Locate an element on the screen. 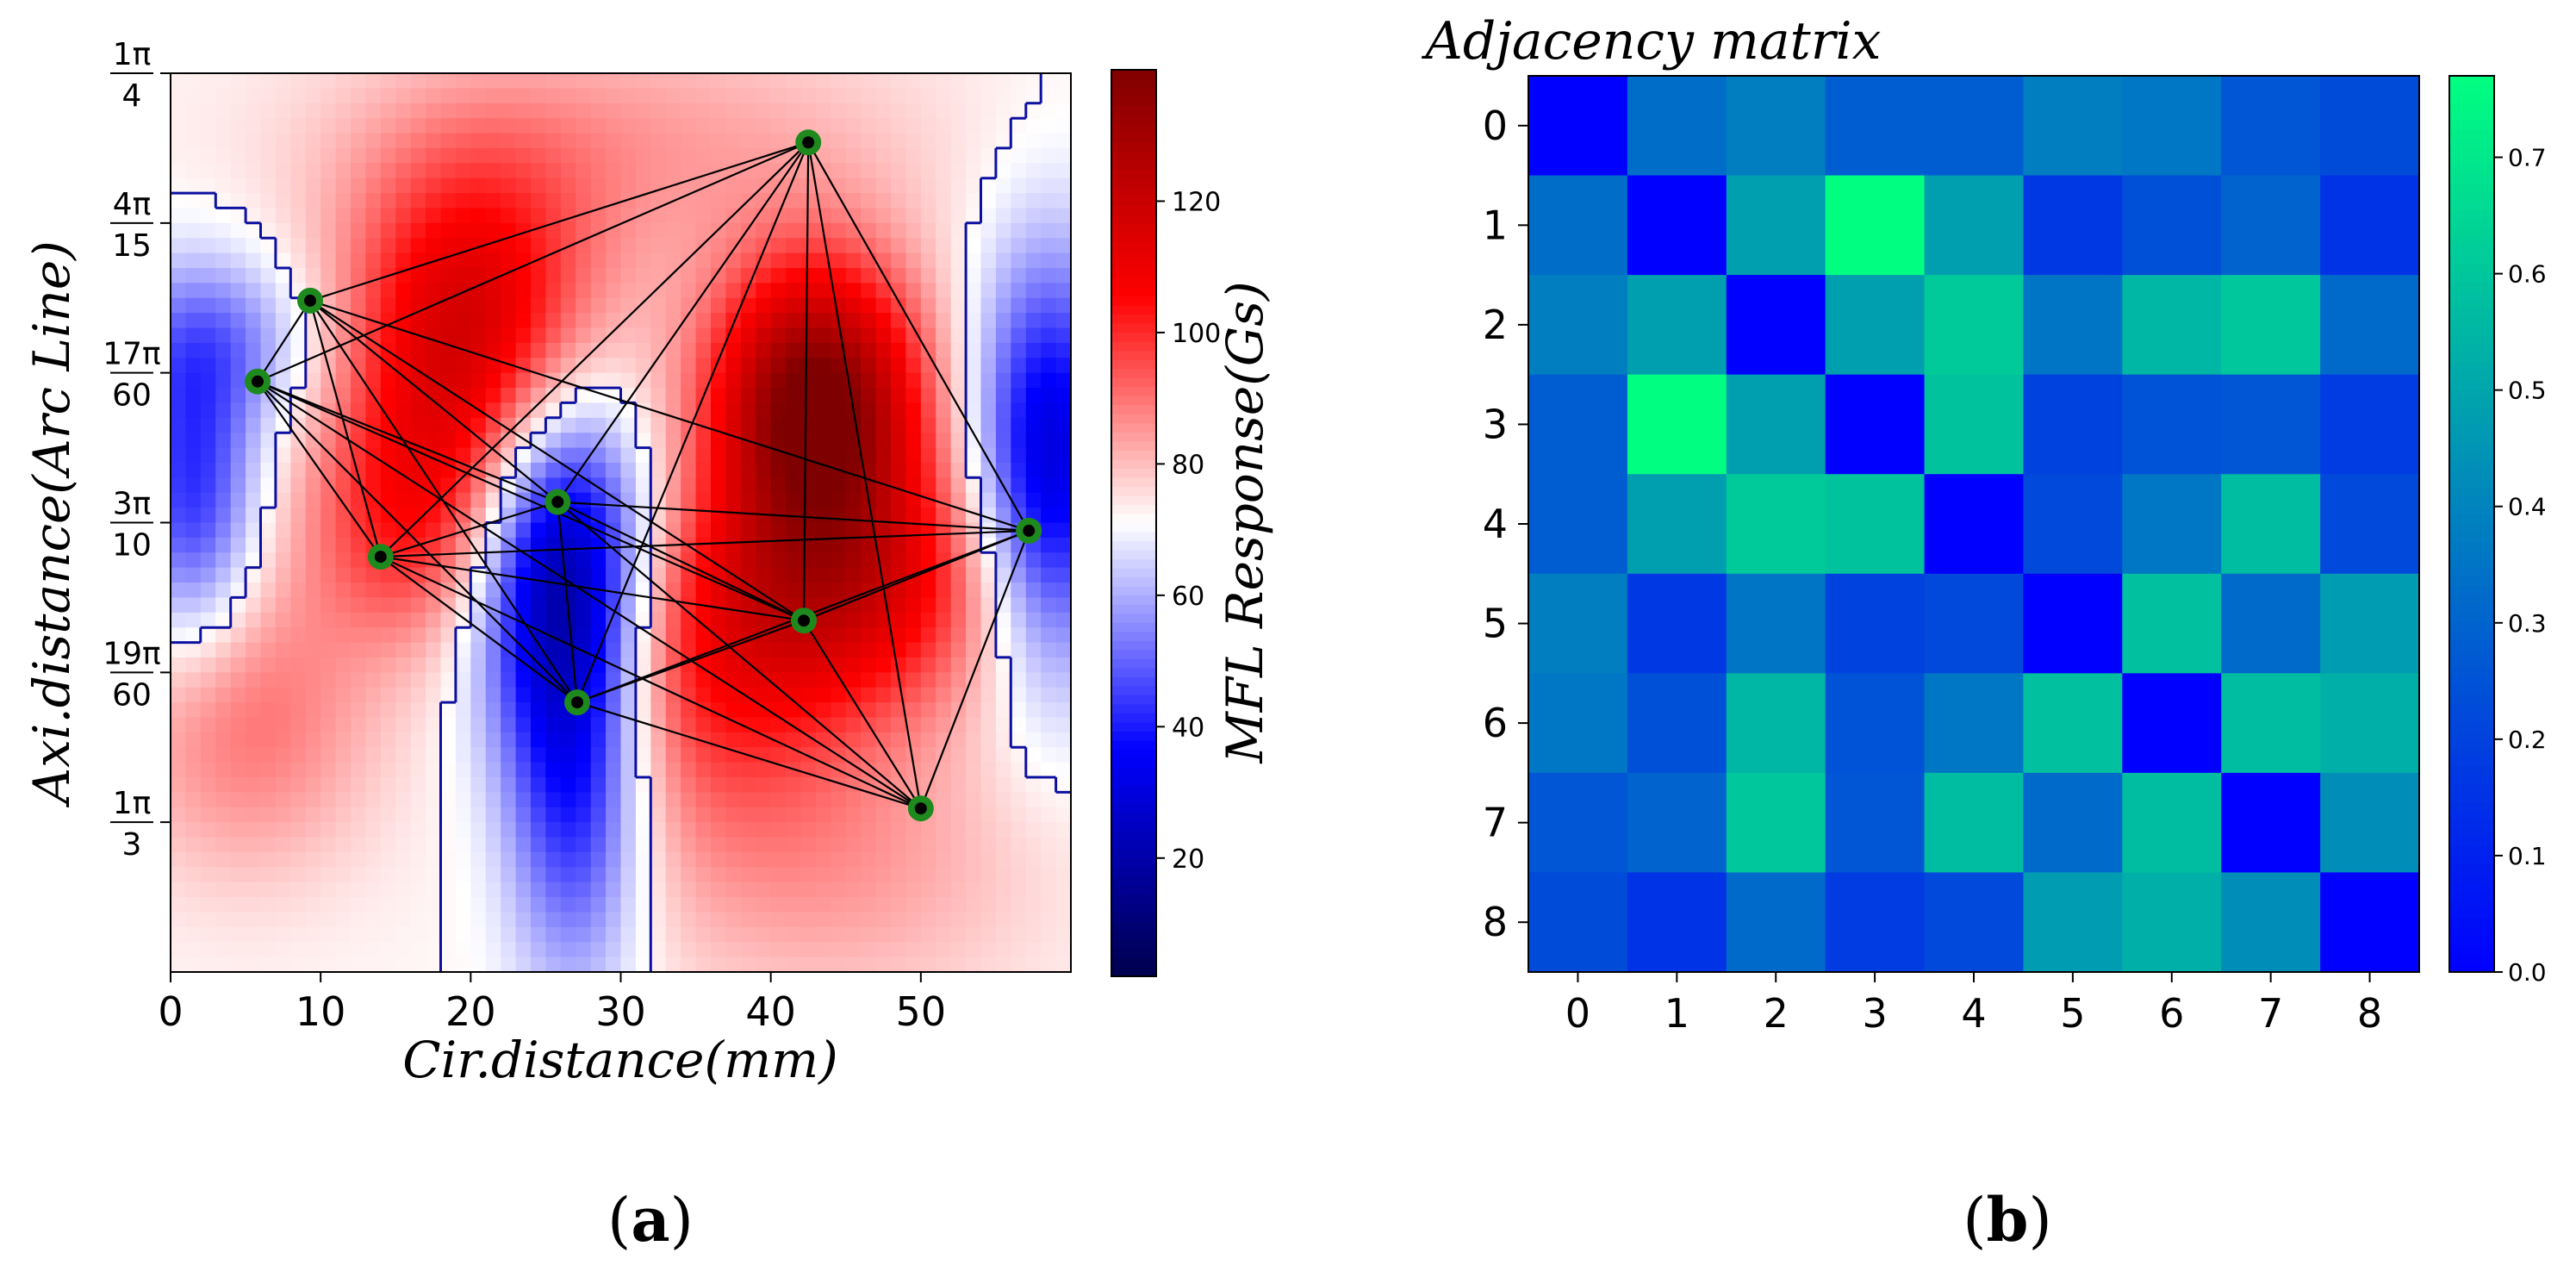 The width and height of the screenshot is (2576, 1271). panel-b-colorbar-segment is located at coordinates (2472, 197).